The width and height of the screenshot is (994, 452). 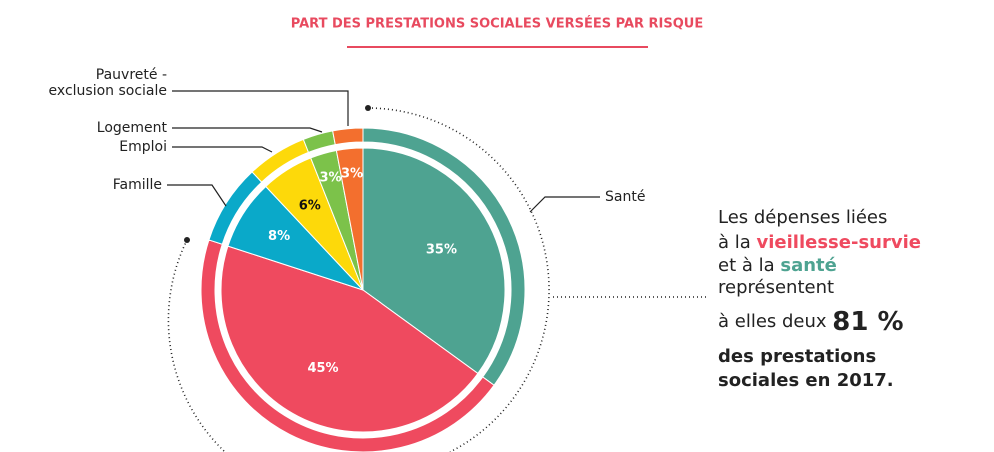 I want to click on category-label: Santé, so click(x=625, y=197).